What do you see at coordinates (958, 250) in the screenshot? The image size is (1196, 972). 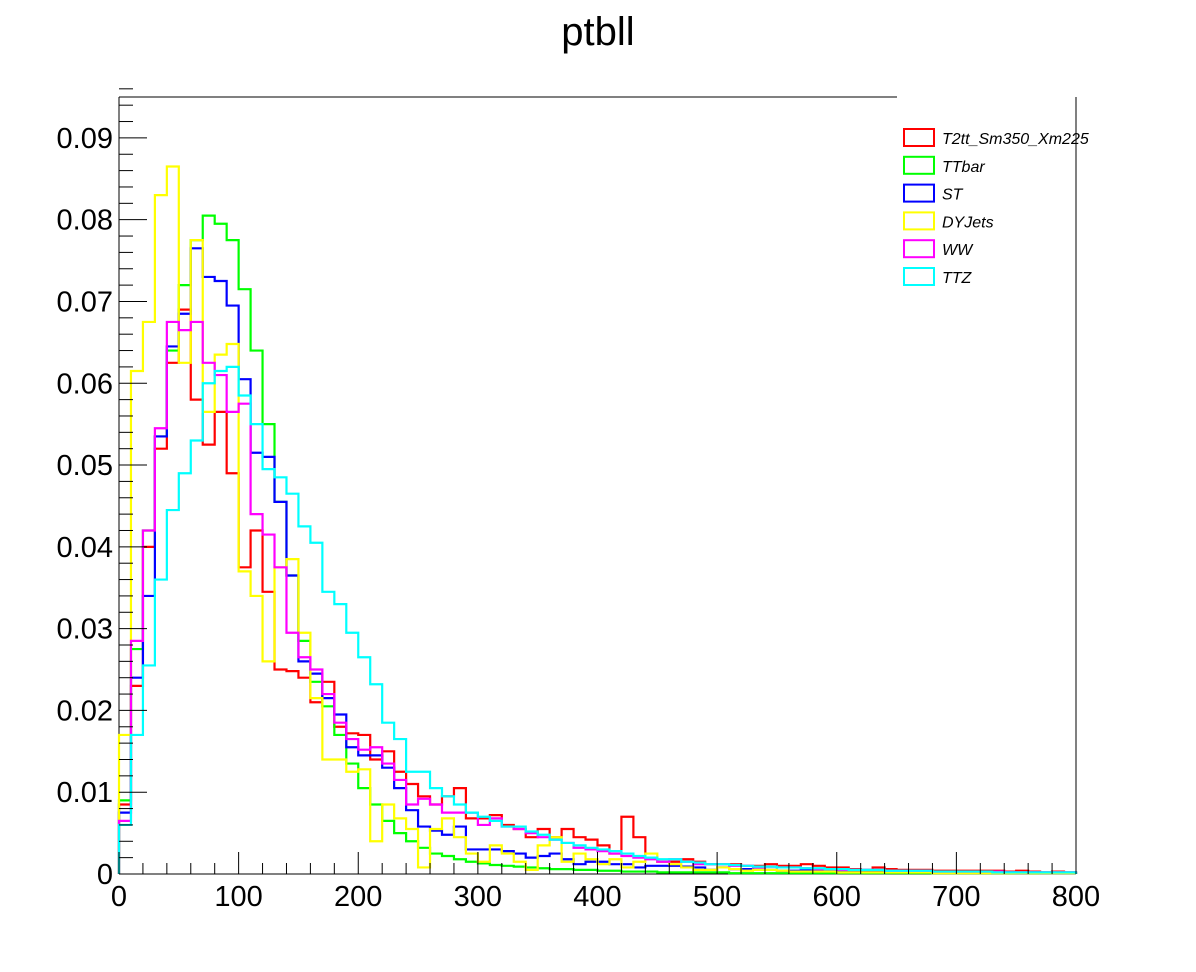 I see `legend-label: WW` at bounding box center [958, 250].